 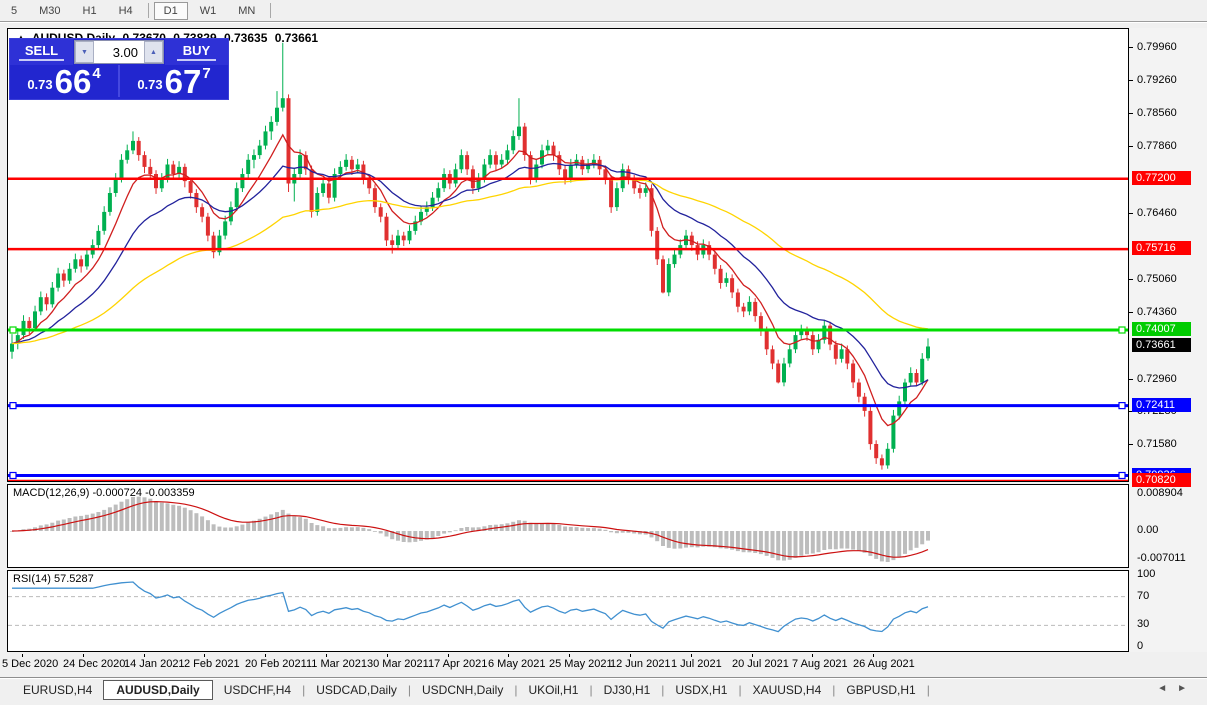 What do you see at coordinates (125, 10) in the screenshot?
I see `timeframe-button-h4: H4` at bounding box center [125, 10].